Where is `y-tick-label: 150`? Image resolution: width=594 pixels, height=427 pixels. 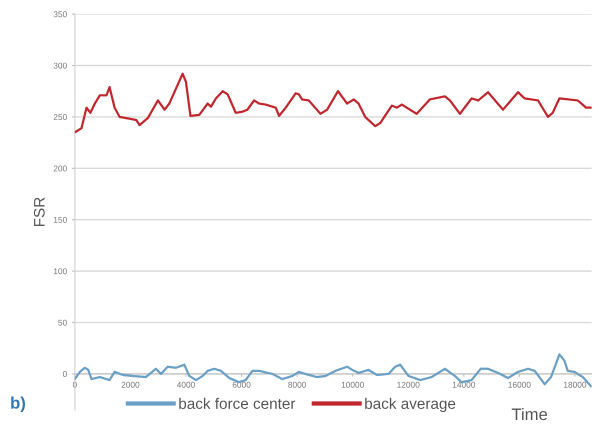 y-tick-label: 150 is located at coordinates (60, 219).